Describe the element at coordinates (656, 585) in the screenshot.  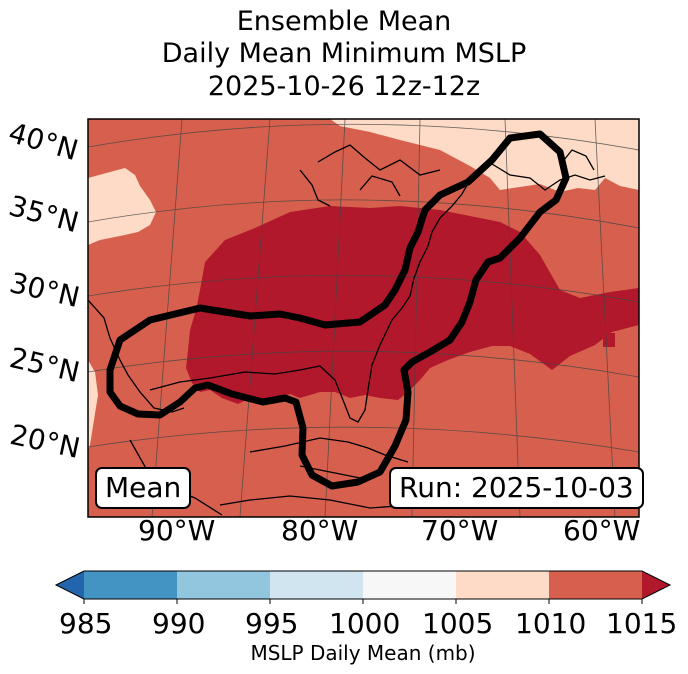
I see `colorbar-over-arrow` at that location.